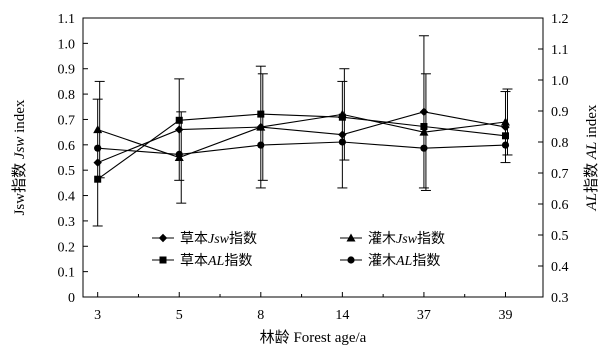 Image resolution: width=608 pixels, height=351 pixels. I want to click on right-tick-label: 0.3, so click(560, 298).